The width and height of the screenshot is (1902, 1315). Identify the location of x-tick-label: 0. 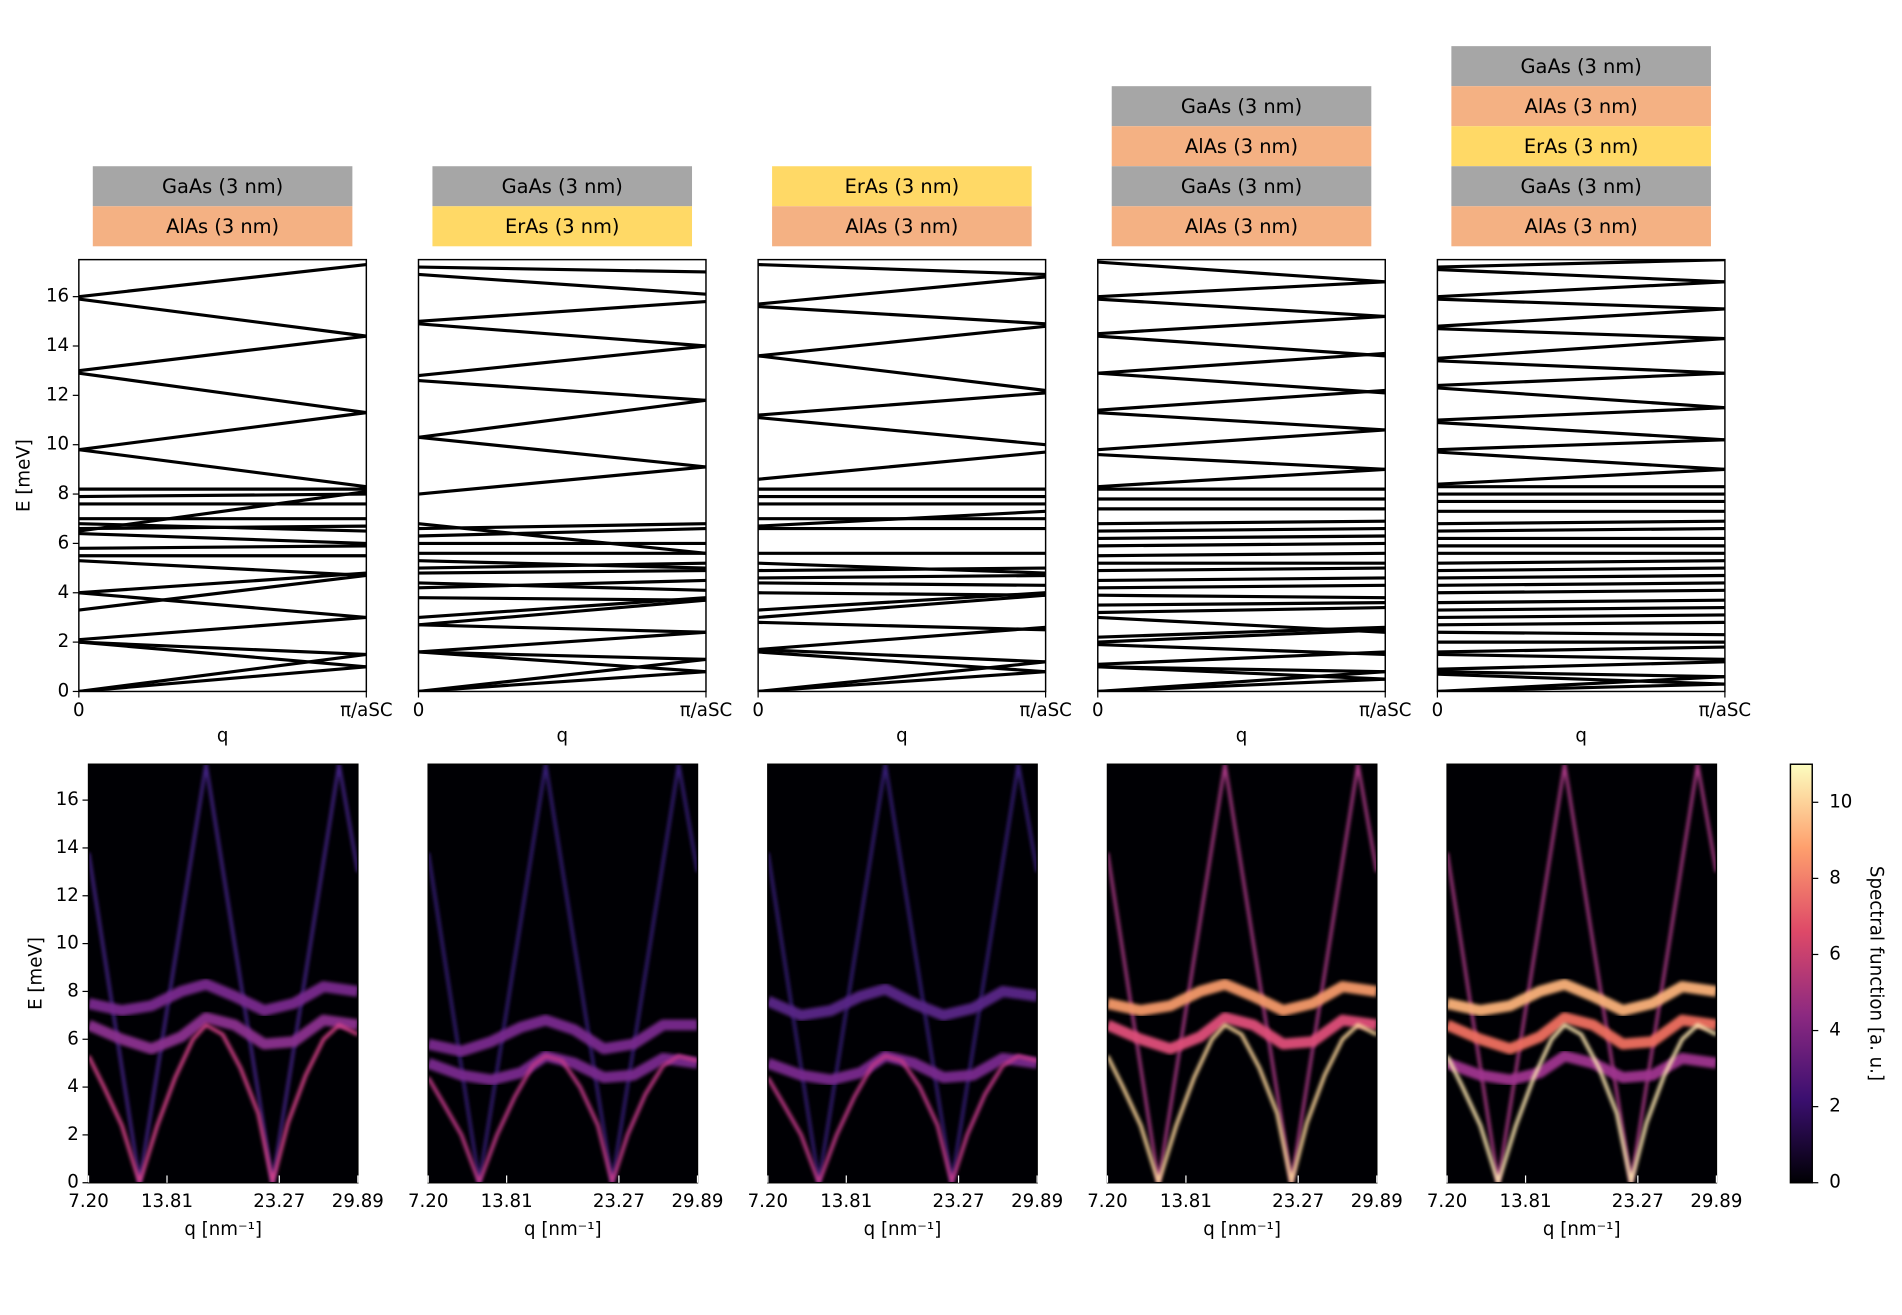
(1438, 710).